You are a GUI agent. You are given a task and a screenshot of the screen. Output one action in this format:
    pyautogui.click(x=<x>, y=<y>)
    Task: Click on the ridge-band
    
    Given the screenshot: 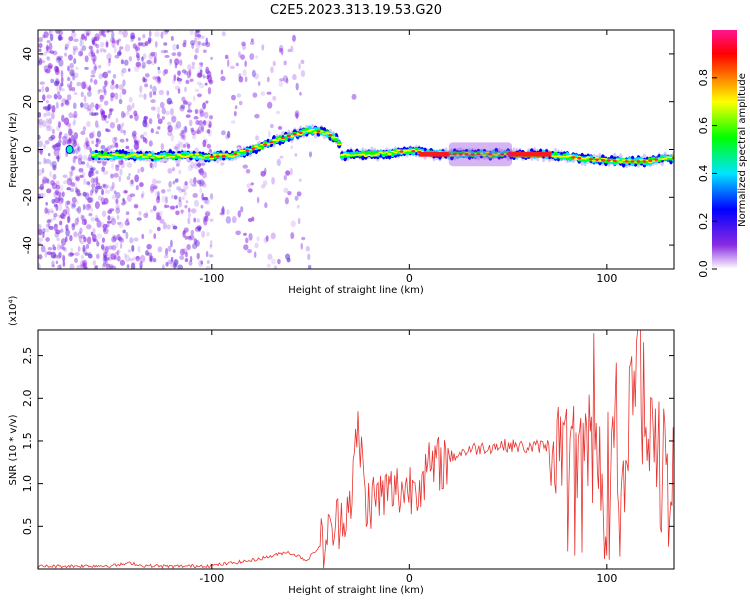 What is the action you would take?
    pyautogui.click(x=434, y=154)
    